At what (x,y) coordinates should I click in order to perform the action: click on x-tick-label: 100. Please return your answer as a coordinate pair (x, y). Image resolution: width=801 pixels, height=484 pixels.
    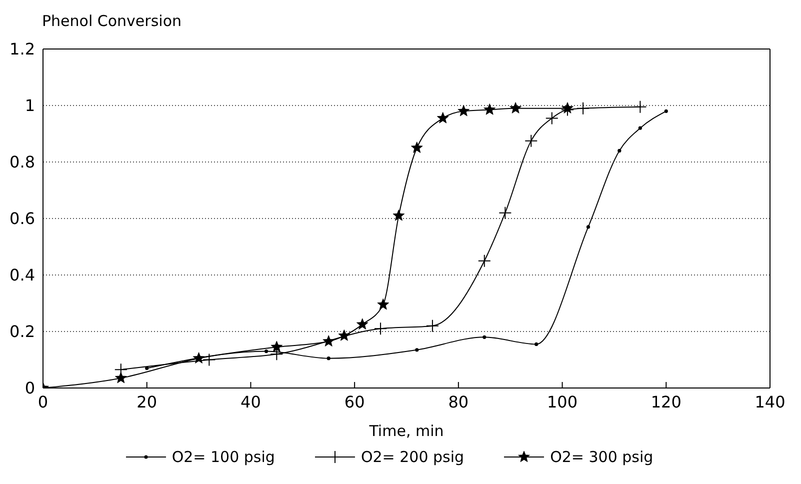
    Looking at the image, I should click on (562, 402).